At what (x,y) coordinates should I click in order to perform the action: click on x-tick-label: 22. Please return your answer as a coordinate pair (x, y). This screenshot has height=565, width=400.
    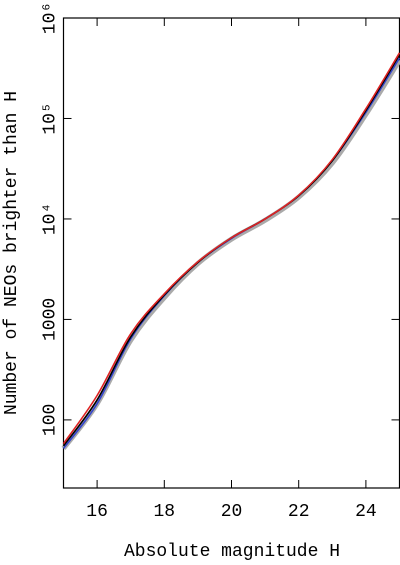
    Looking at the image, I should click on (299, 512).